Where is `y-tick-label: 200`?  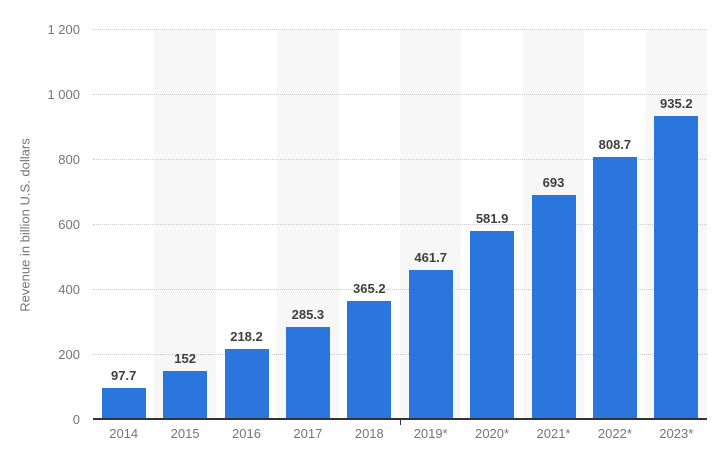 y-tick-label: 200 is located at coordinates (69, 354).